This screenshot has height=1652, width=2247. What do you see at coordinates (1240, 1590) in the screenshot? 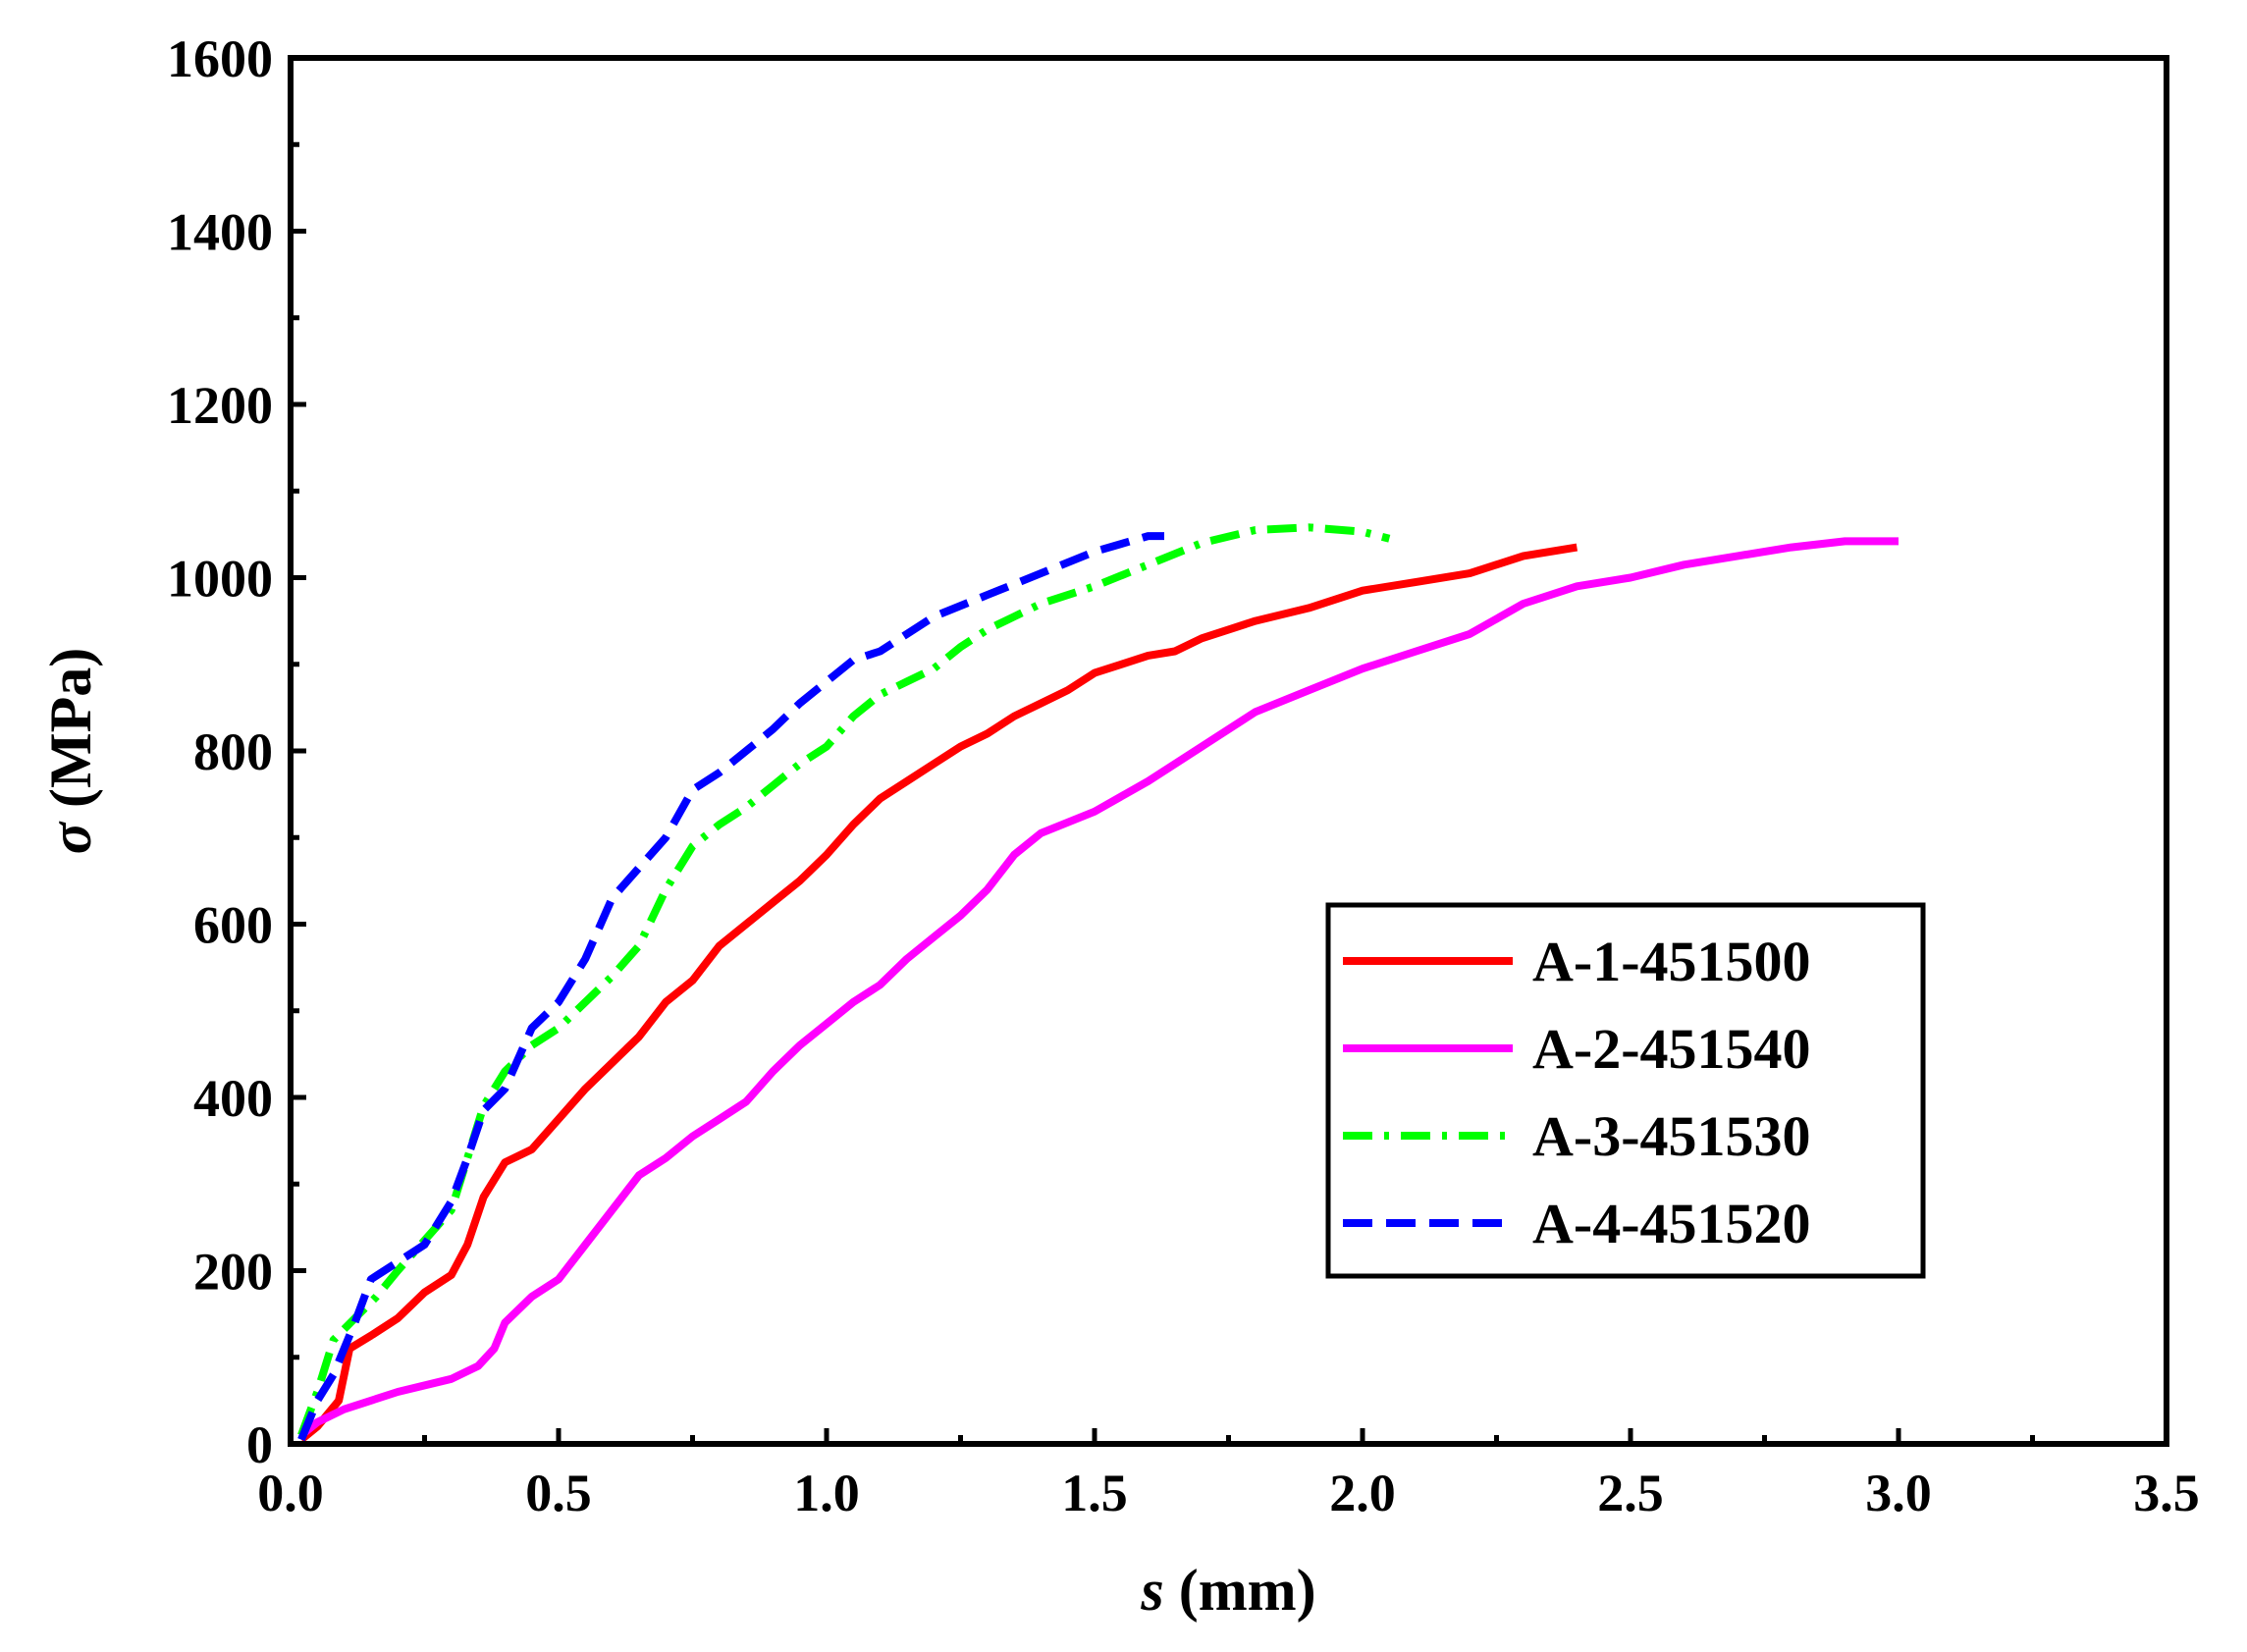
I see `x-axis-unit: (mm)` at bounding box center [1240, 1590].